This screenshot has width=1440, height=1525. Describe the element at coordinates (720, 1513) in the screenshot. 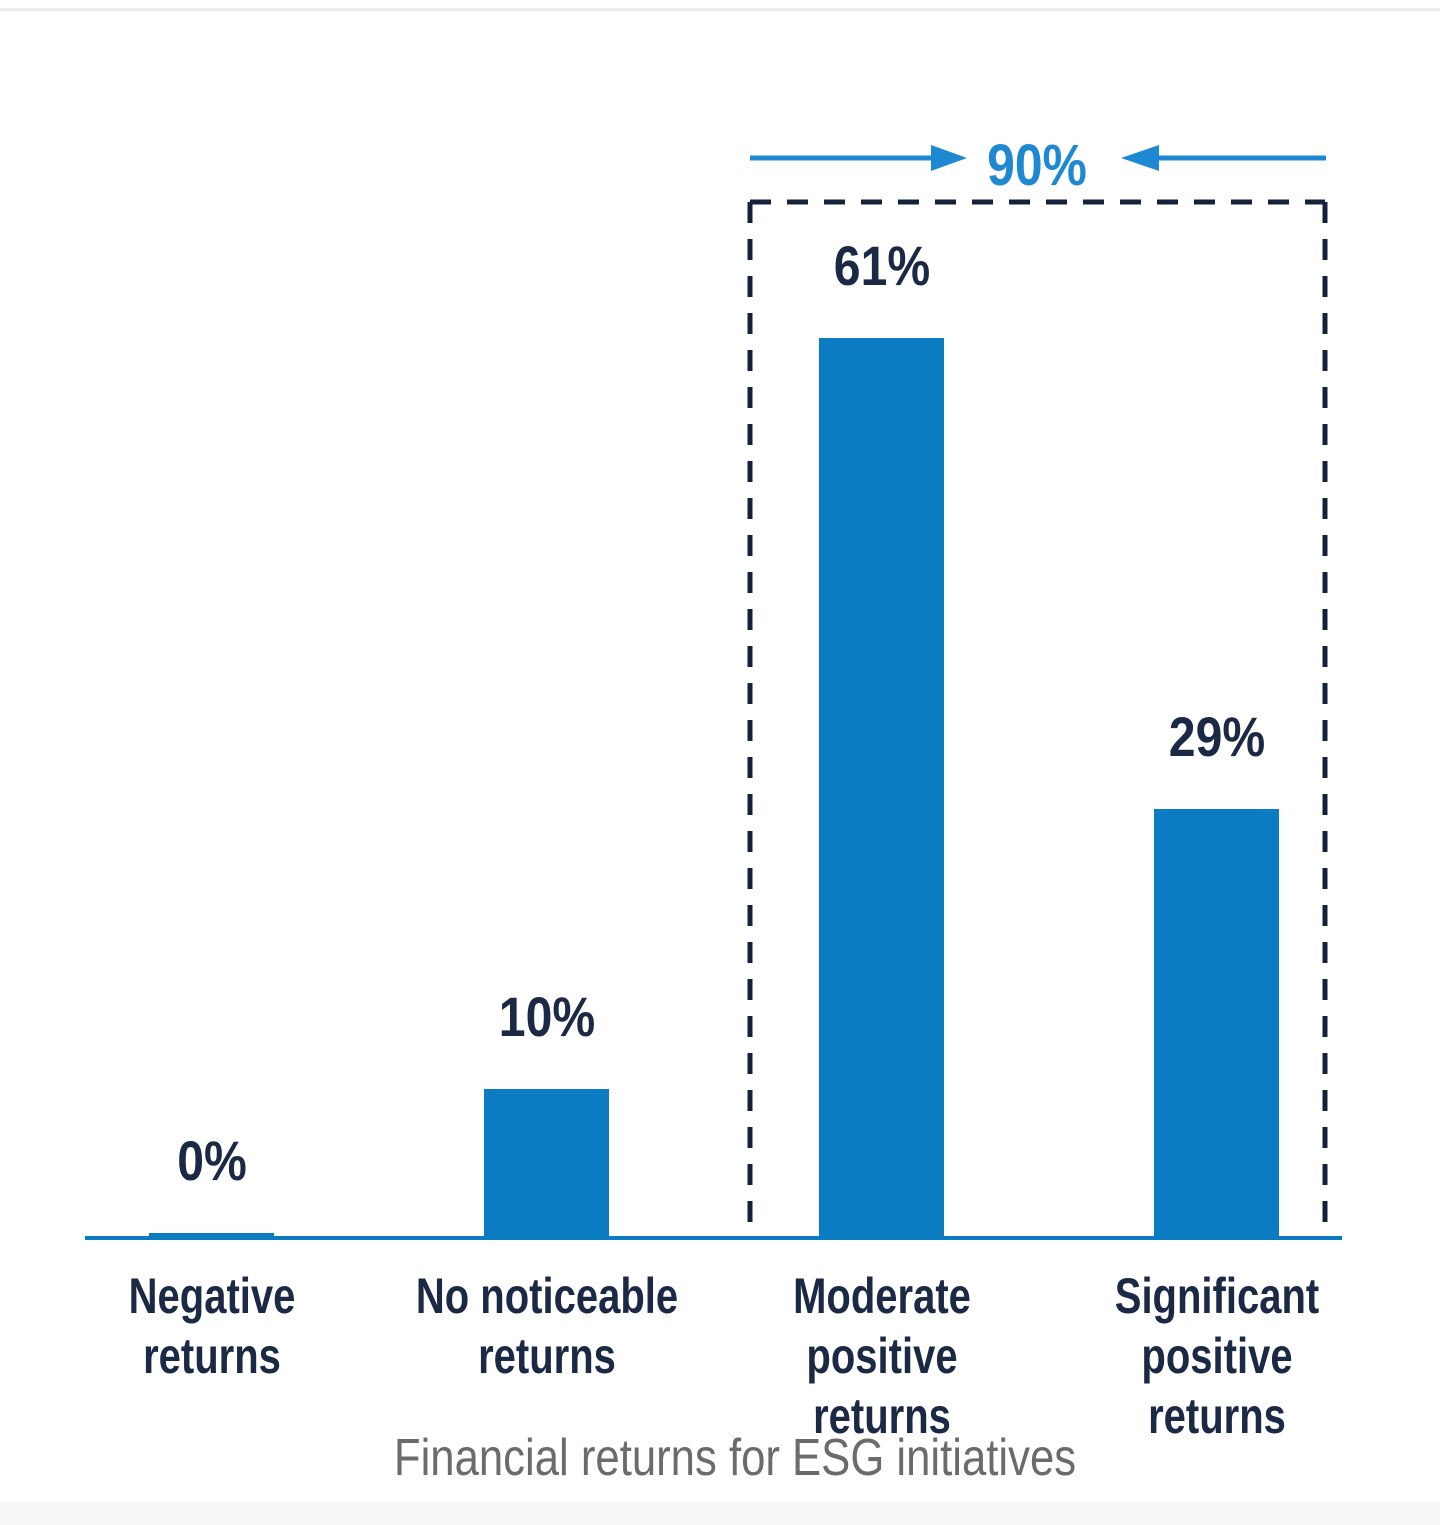

I see `bottom-band` at that location.